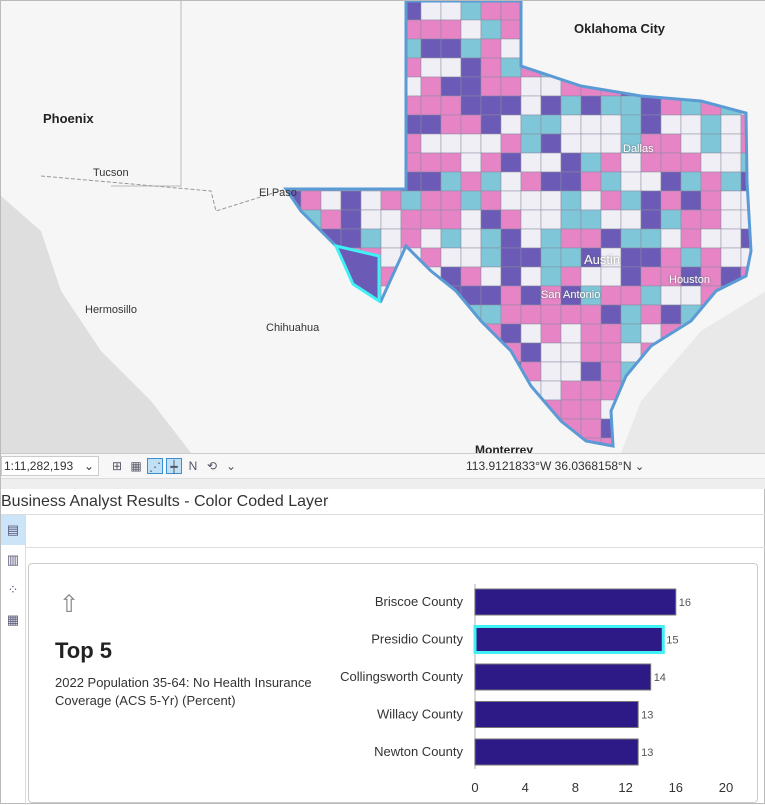  I want to click on scatter-icon: ⁘, so click(13, 589).